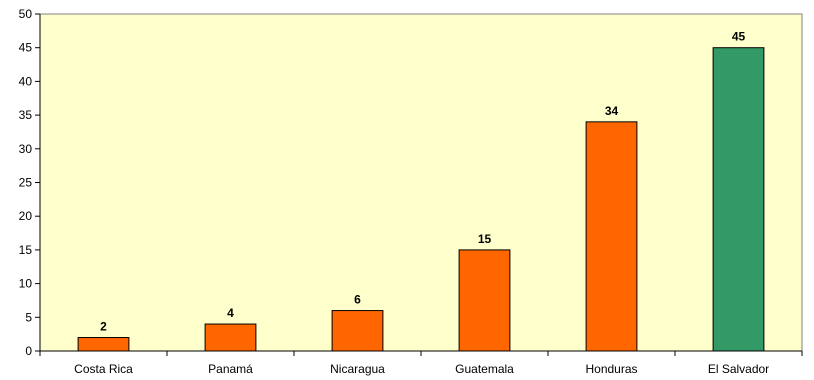  I want to click on x-category-label: Guatemala, so click(484, 369).